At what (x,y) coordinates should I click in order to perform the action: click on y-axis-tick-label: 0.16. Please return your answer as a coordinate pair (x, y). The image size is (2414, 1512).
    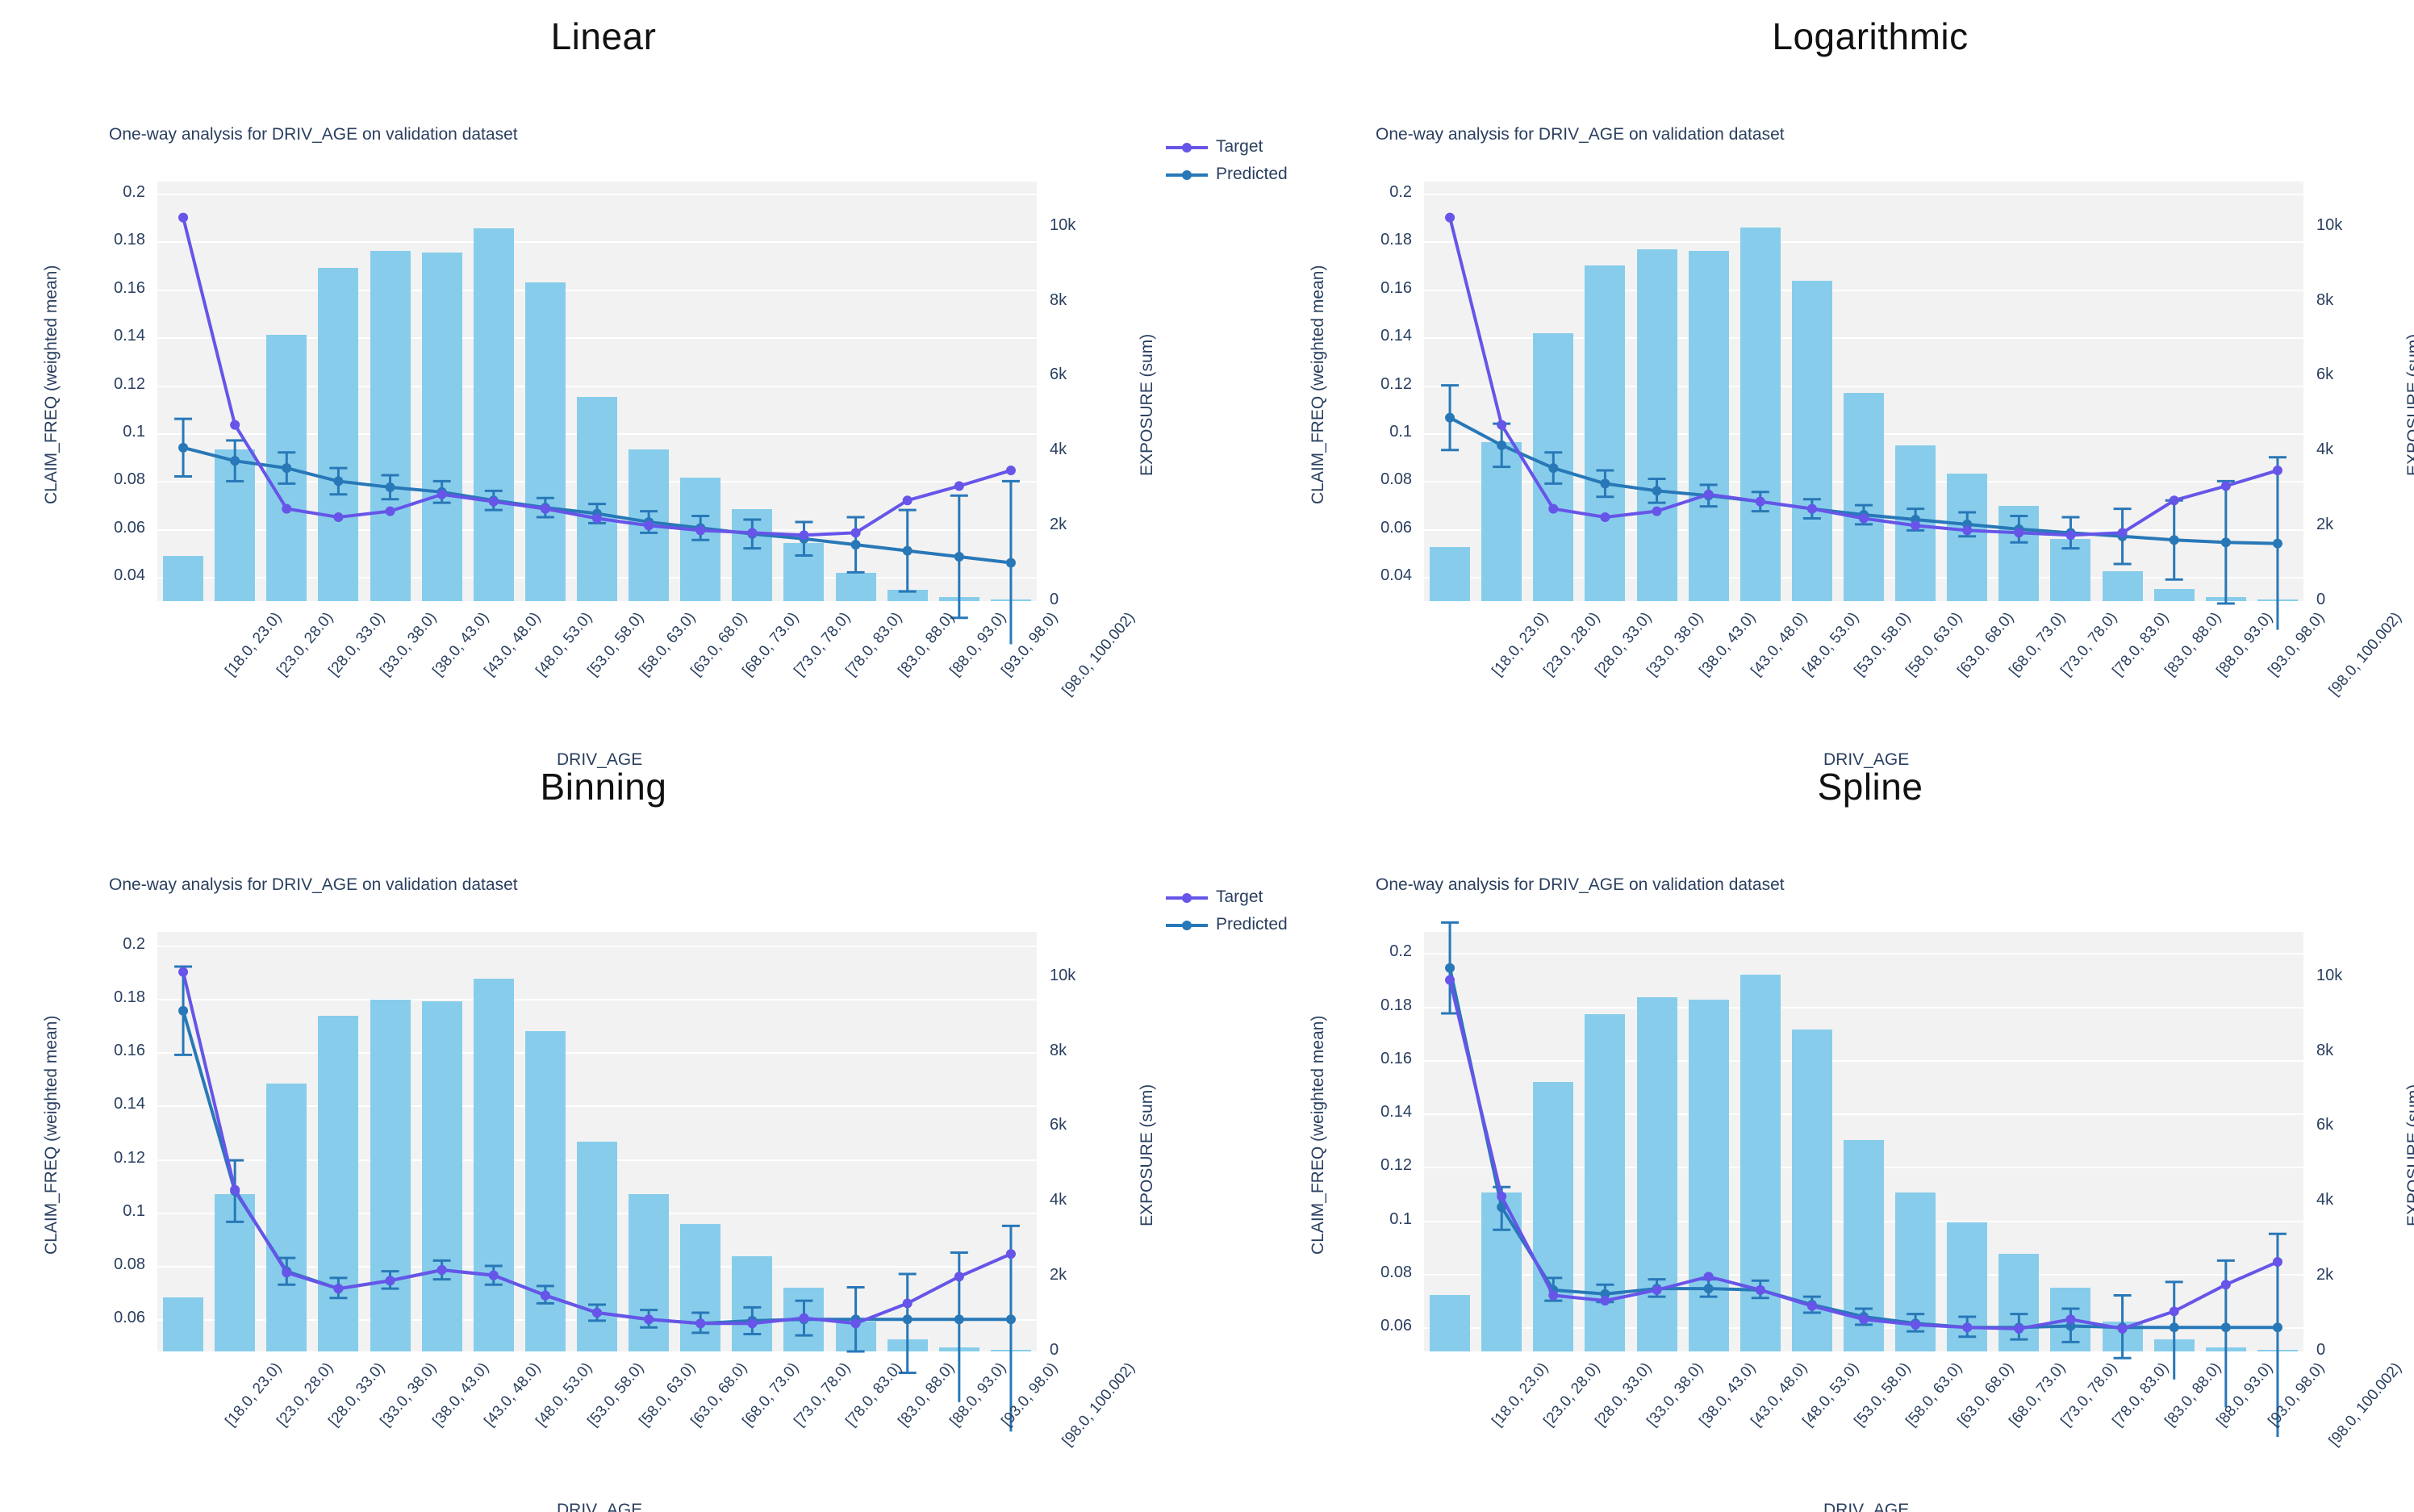
    Looking at the image, I should click on (1396, 287).